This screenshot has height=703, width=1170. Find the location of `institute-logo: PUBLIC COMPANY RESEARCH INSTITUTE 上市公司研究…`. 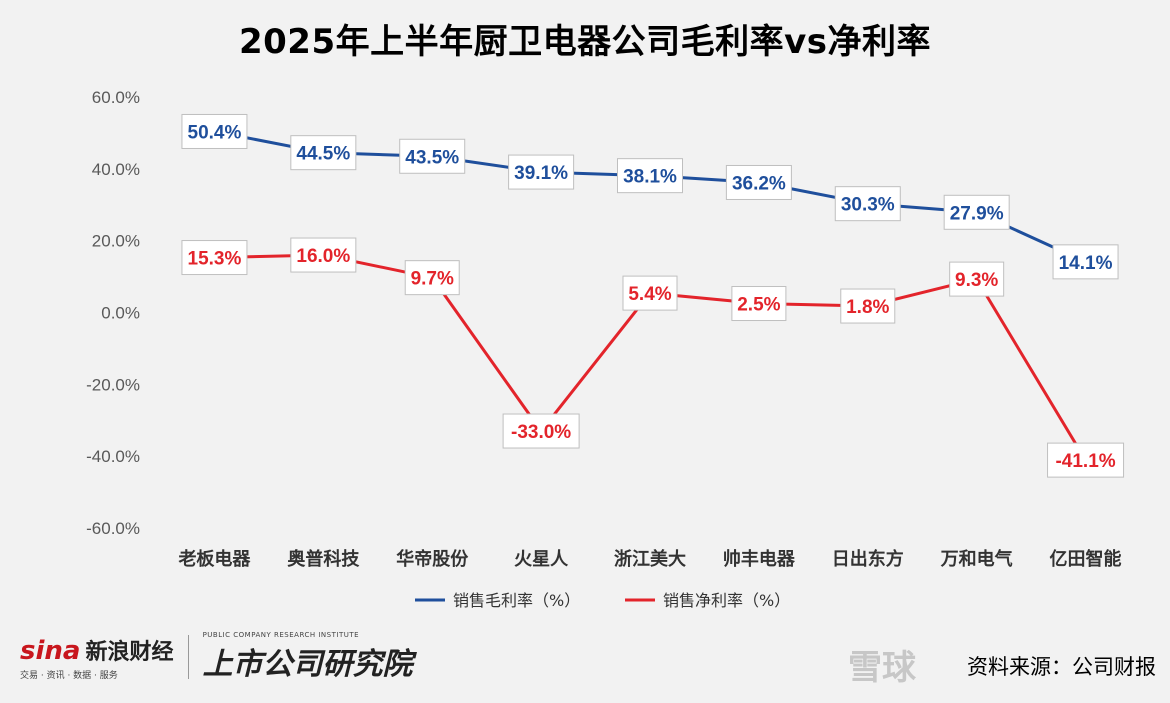

institute-logo: PUBLIC COMPANY RESEARCH INSTITUTE 上市公司研究… is located at coordinates (308, 657).